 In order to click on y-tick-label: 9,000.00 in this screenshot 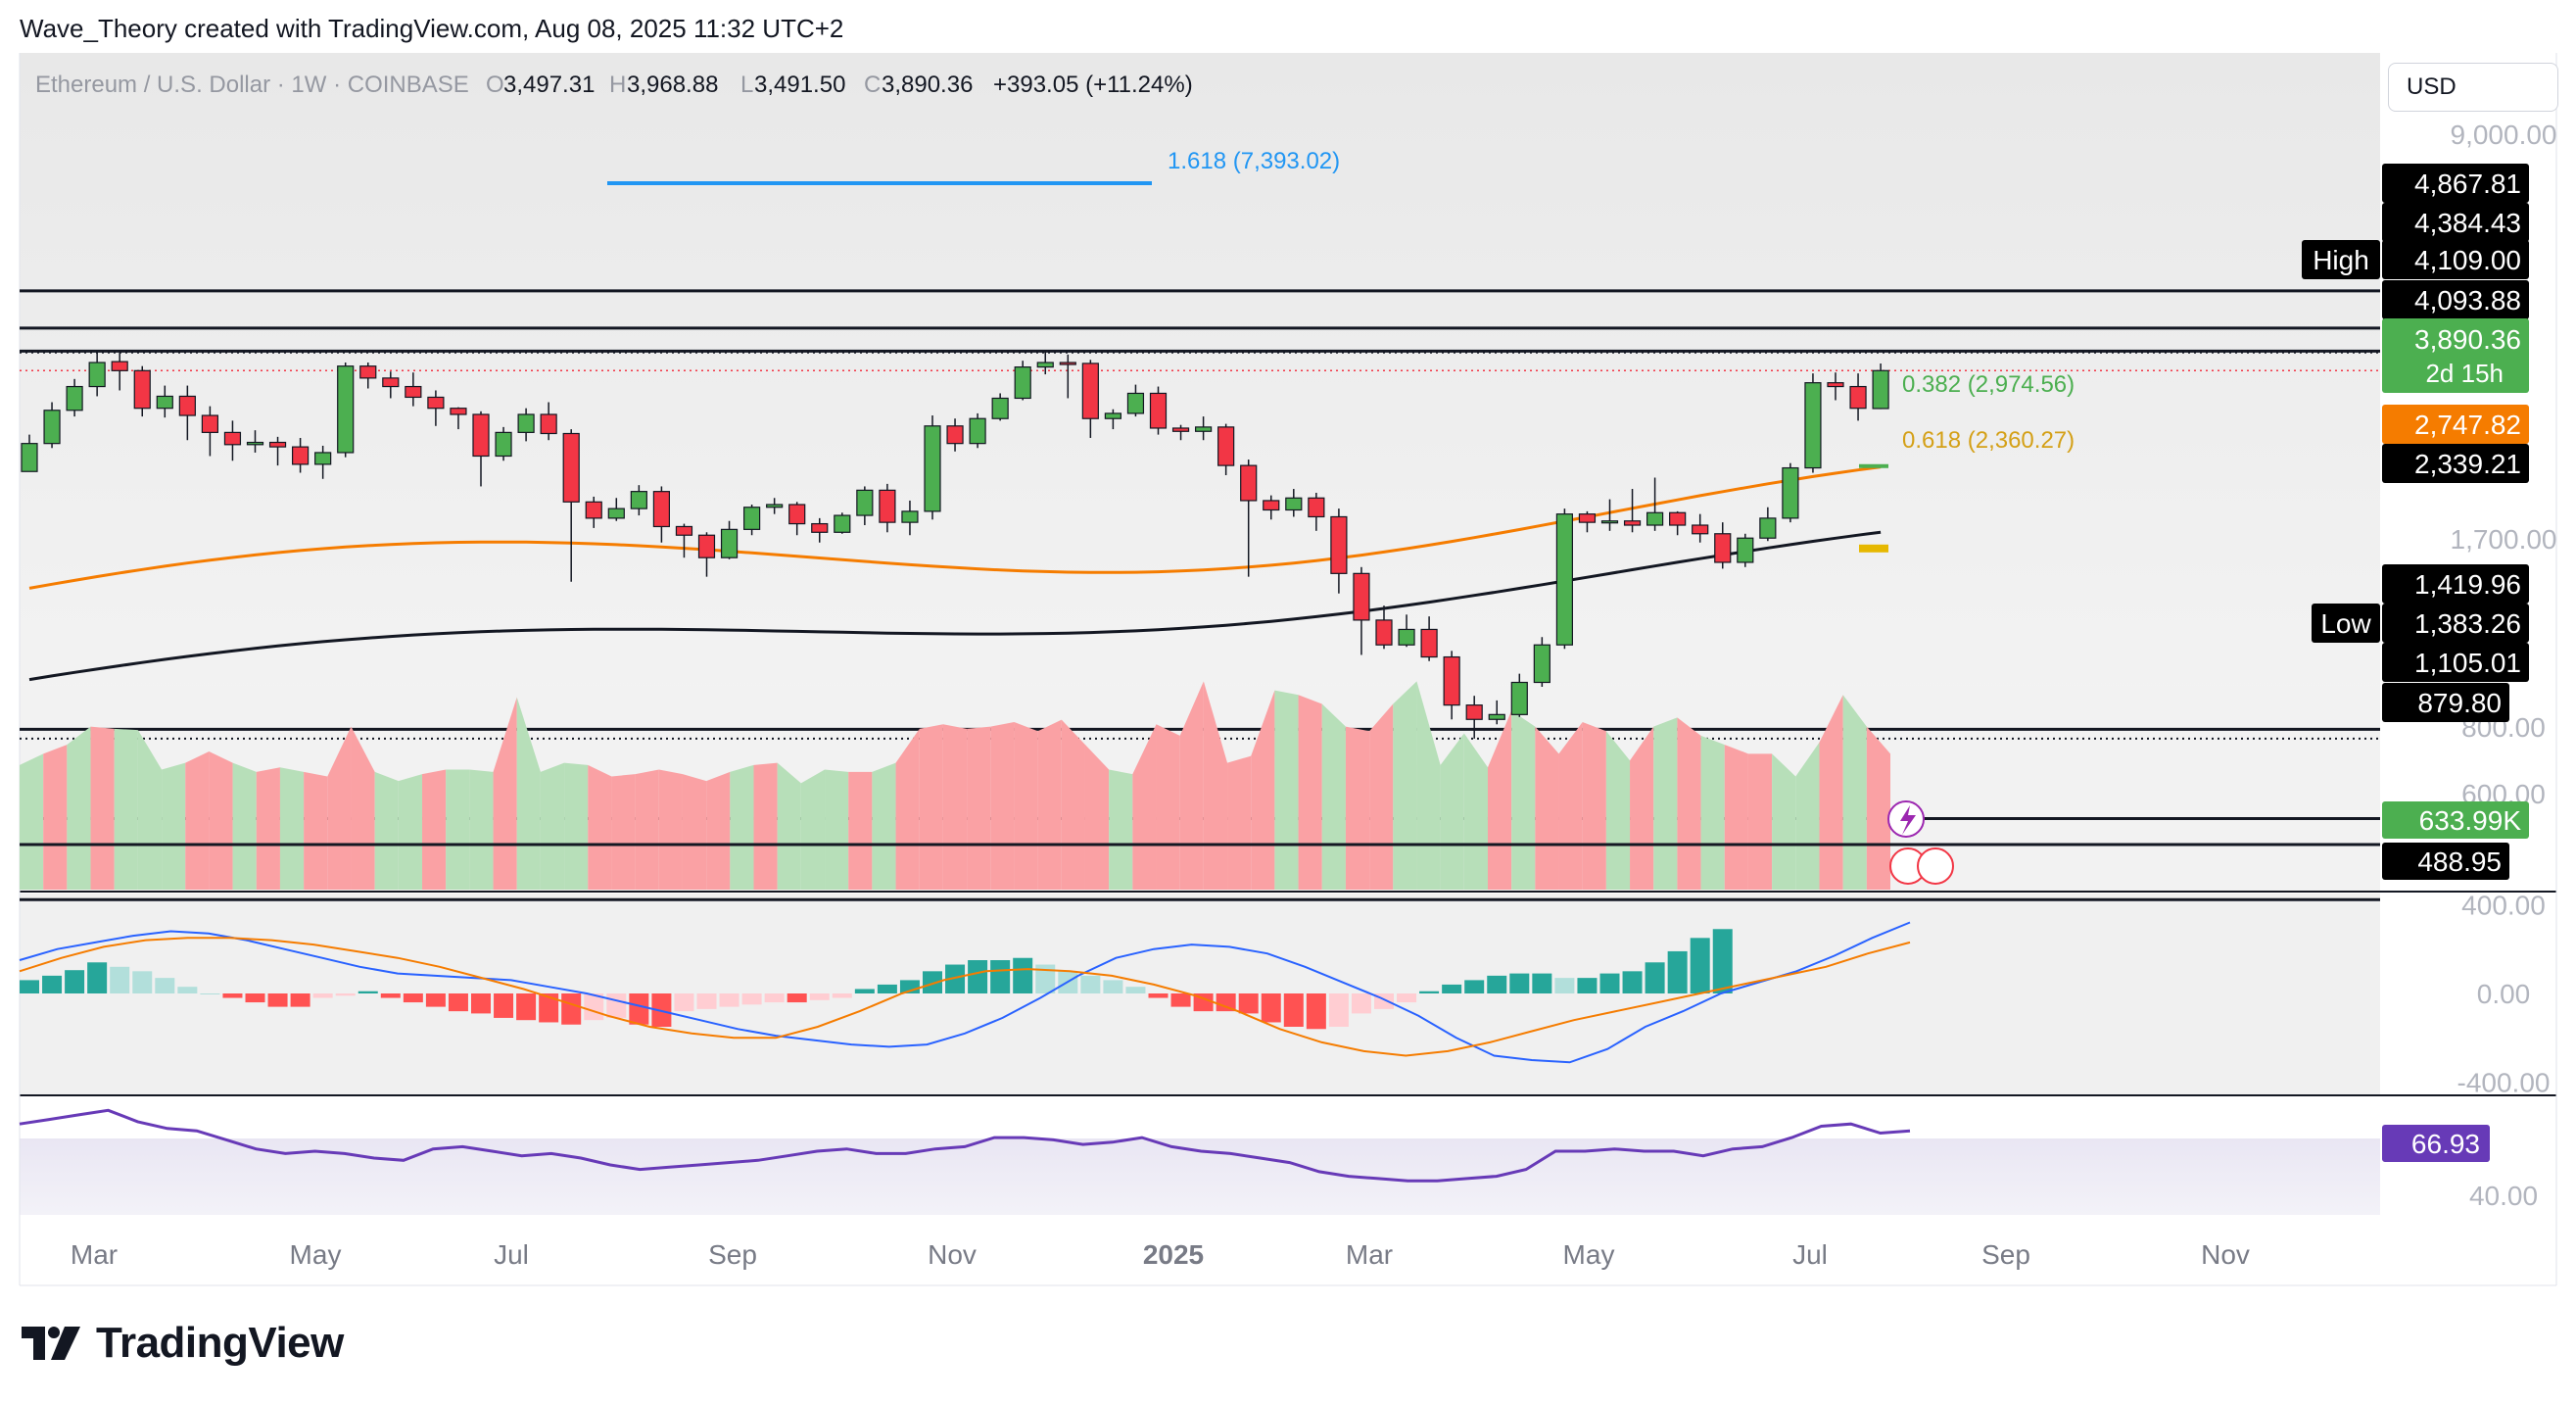, I will do `click(2504, 135)`.